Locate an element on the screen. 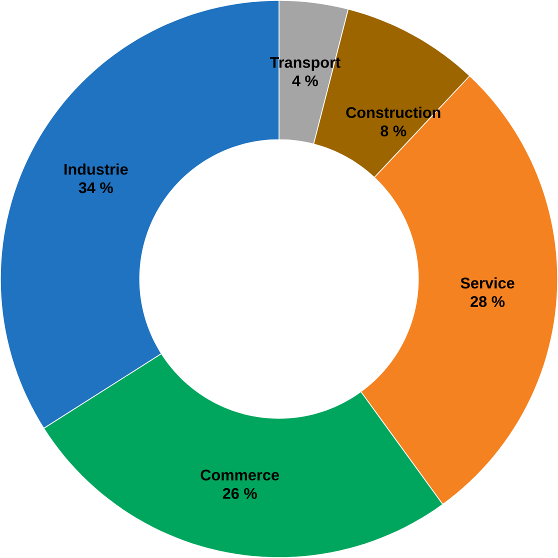  data-label: 34 % is located at coordinates (95, 188).